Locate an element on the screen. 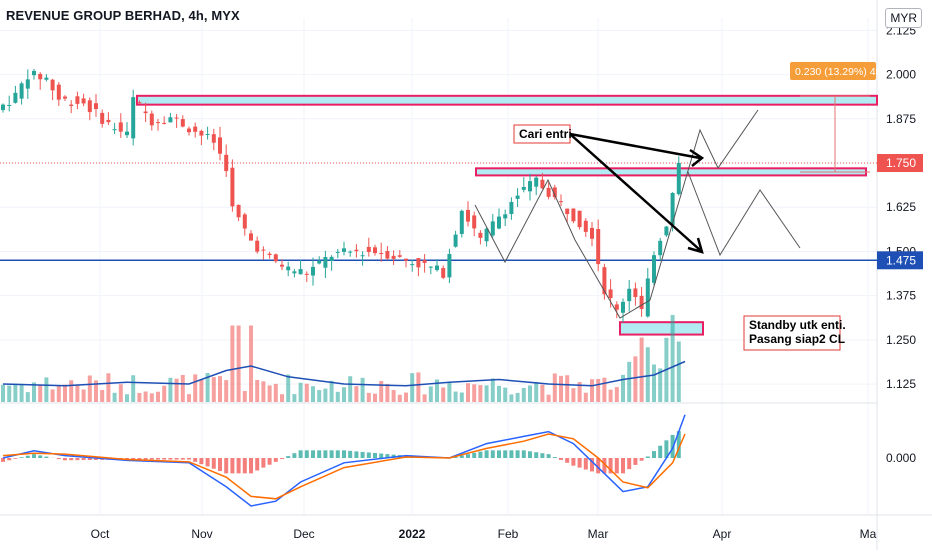 The width and height of the screenshot is (932, 555). y-tick-label: 1.375 is located at coordinates (901, 296).